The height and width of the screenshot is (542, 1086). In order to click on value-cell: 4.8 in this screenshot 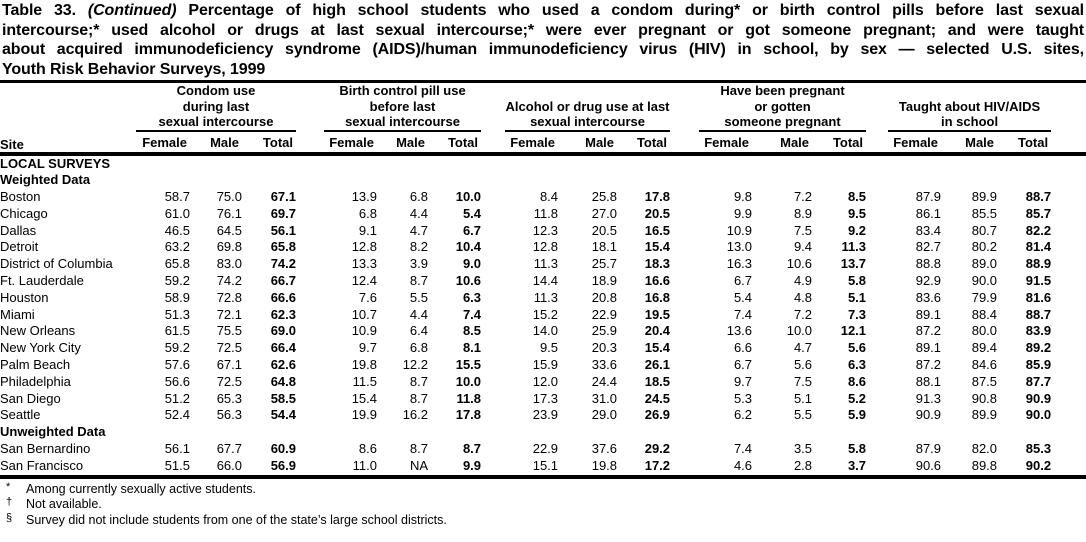, I will do `click(803, 297)`.